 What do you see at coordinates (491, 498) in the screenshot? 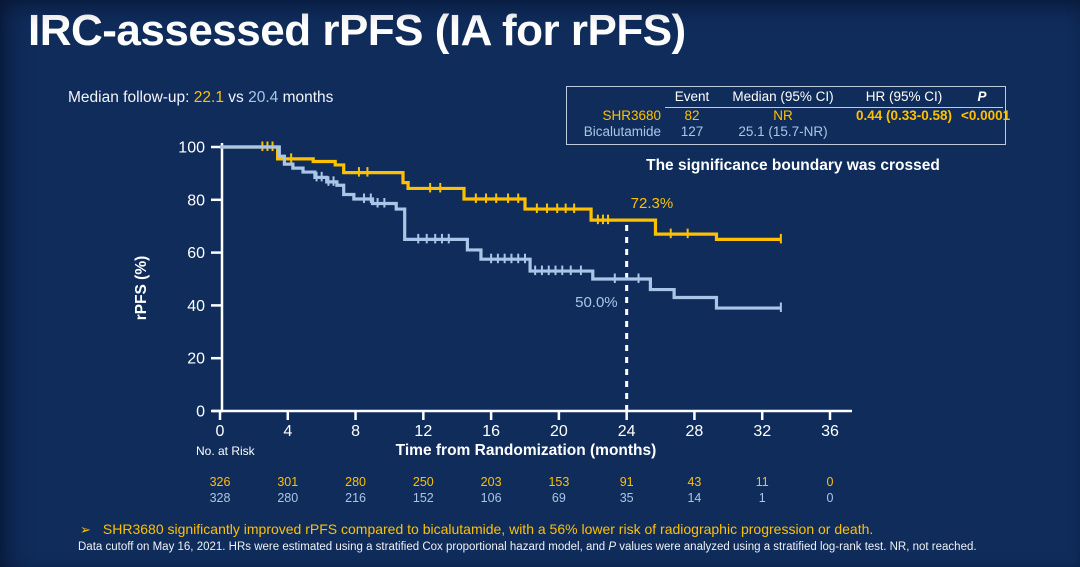
I see `svg-text: 106` at bounding box center [491, 498].